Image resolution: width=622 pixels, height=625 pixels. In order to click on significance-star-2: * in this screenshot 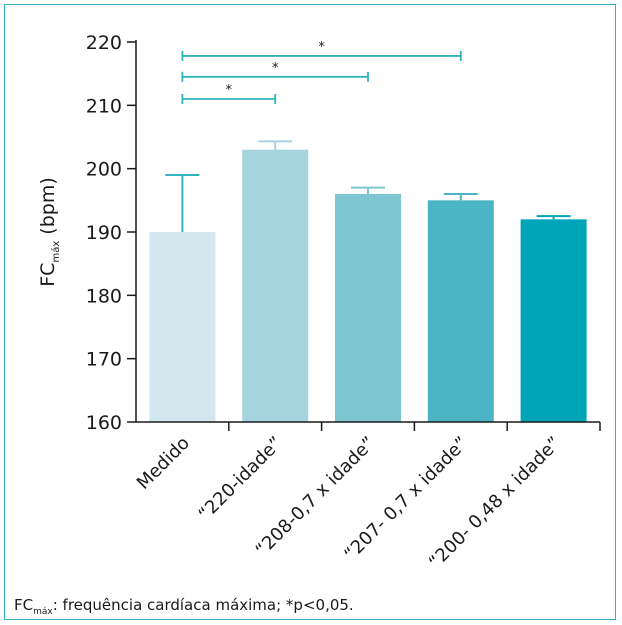, I will do `click(321, 47)`.